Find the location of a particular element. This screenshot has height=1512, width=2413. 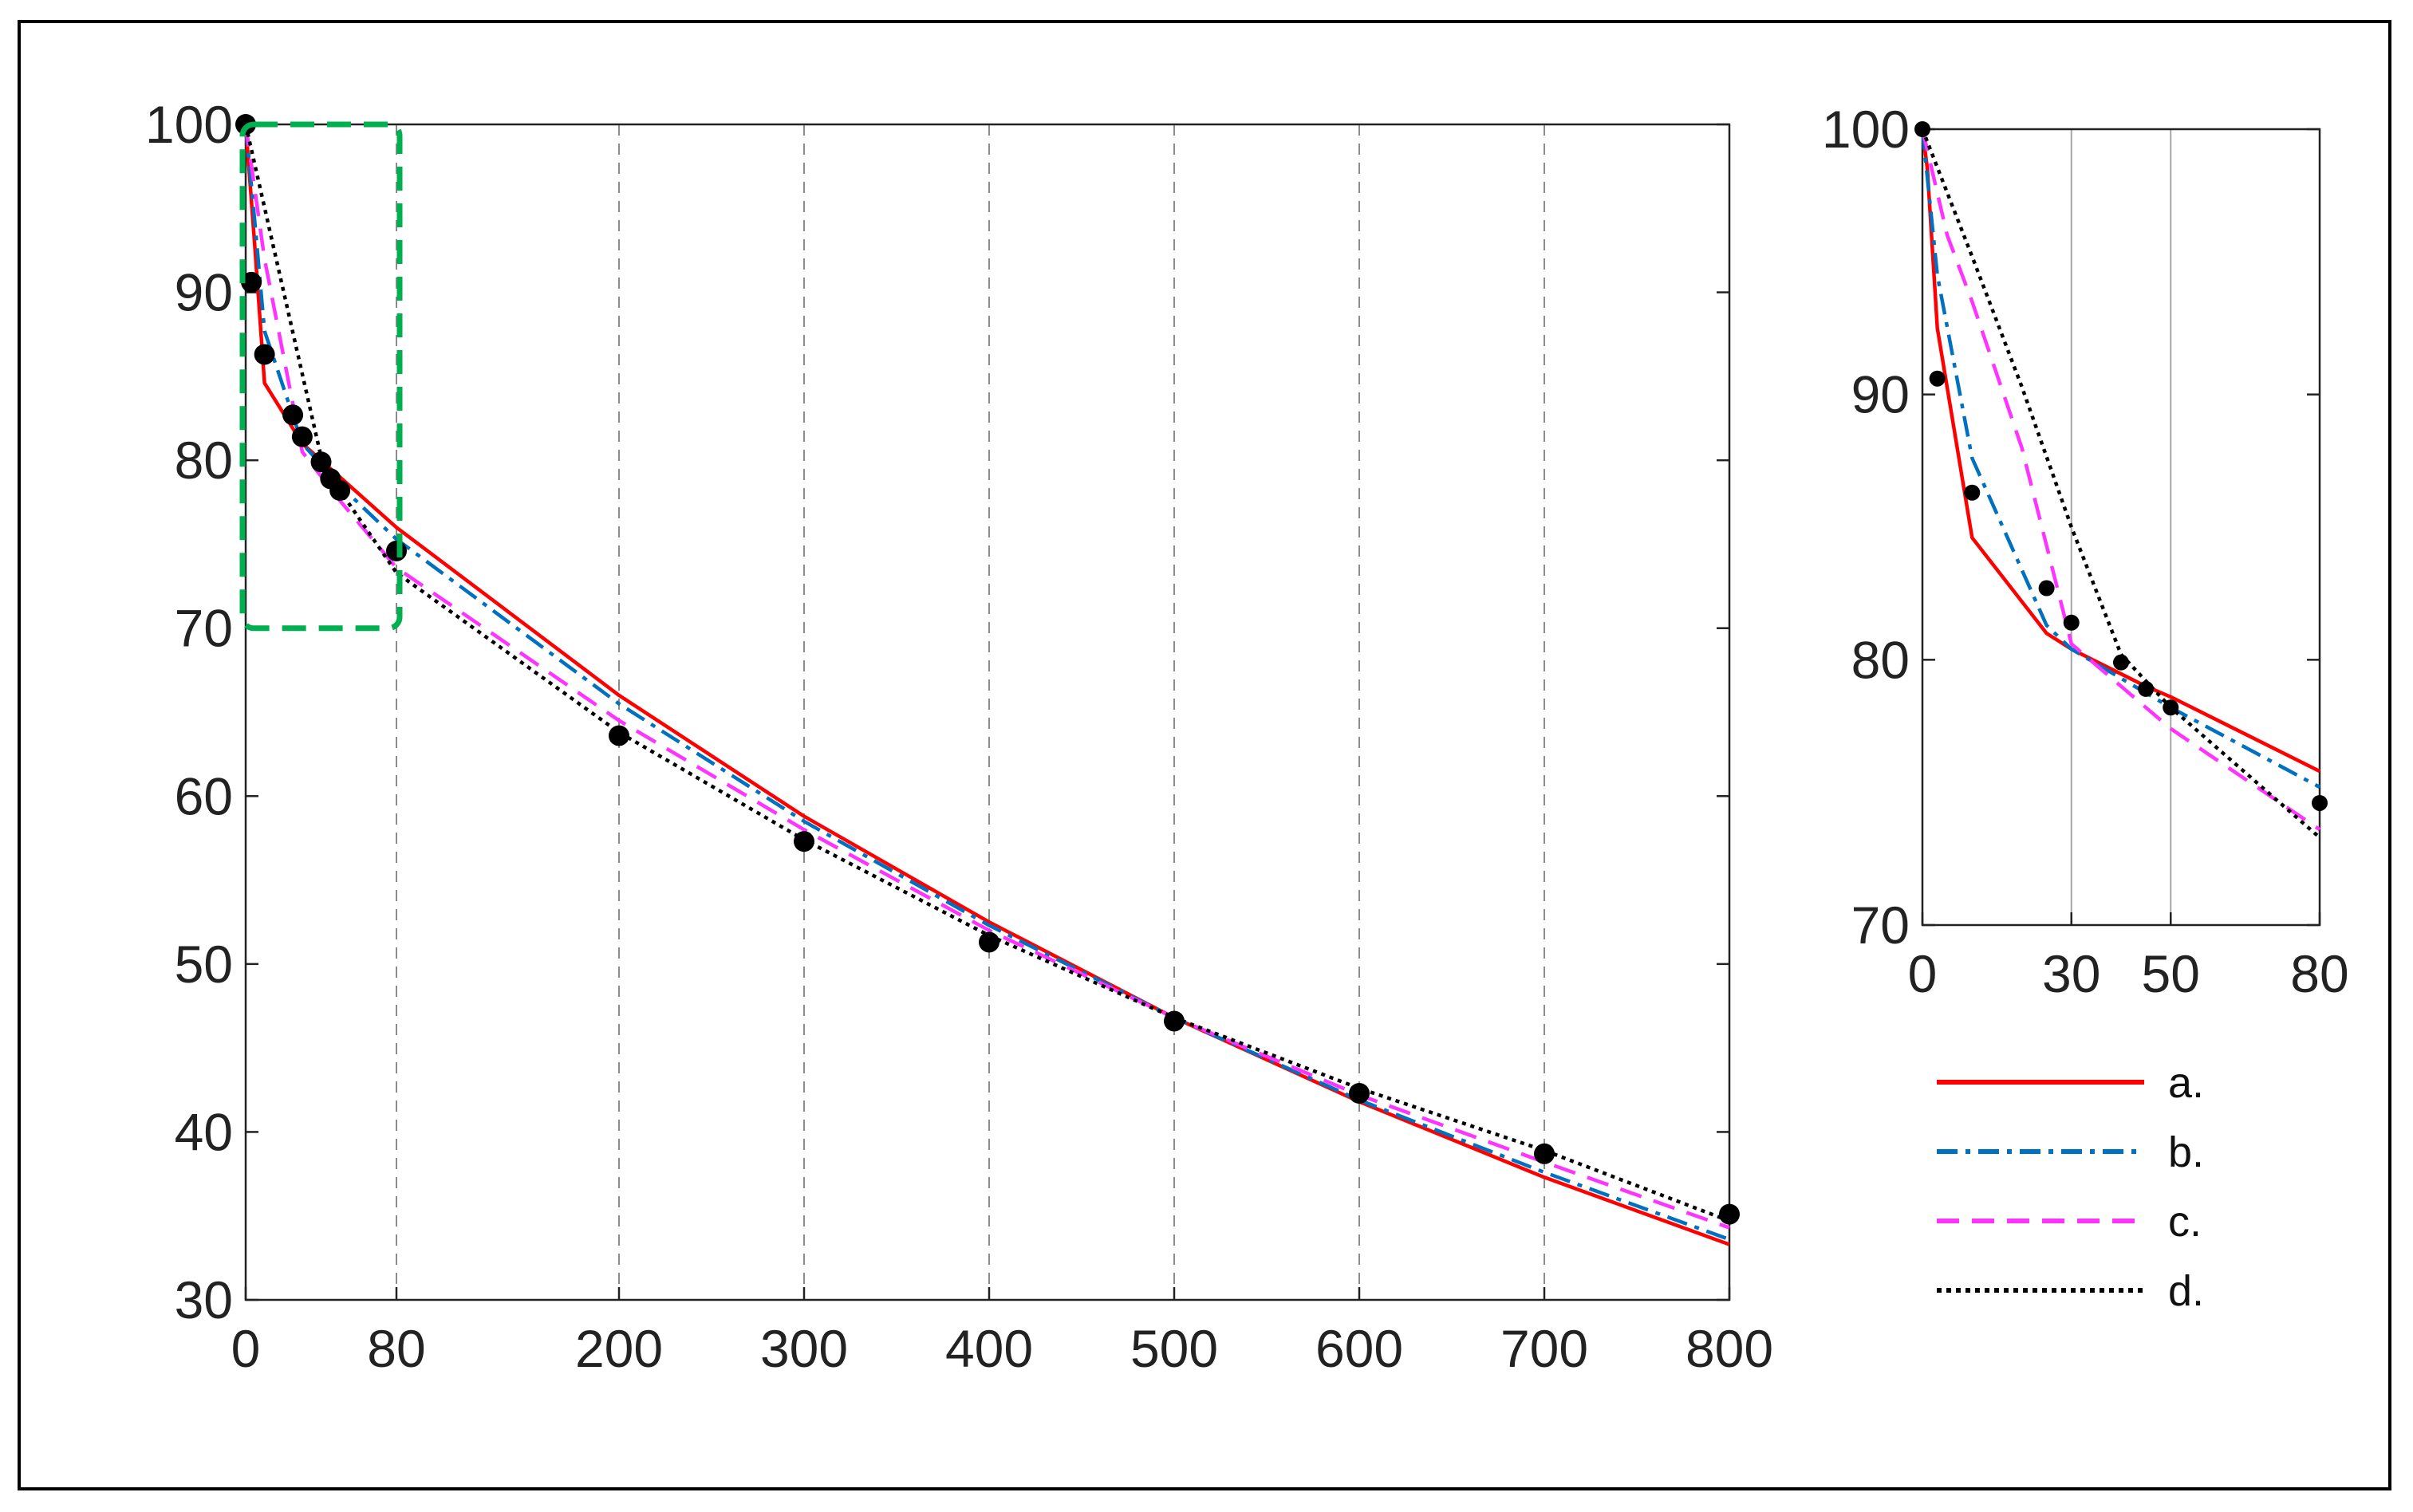

y-tick-label: 50 is located at coordinates (204, 964).